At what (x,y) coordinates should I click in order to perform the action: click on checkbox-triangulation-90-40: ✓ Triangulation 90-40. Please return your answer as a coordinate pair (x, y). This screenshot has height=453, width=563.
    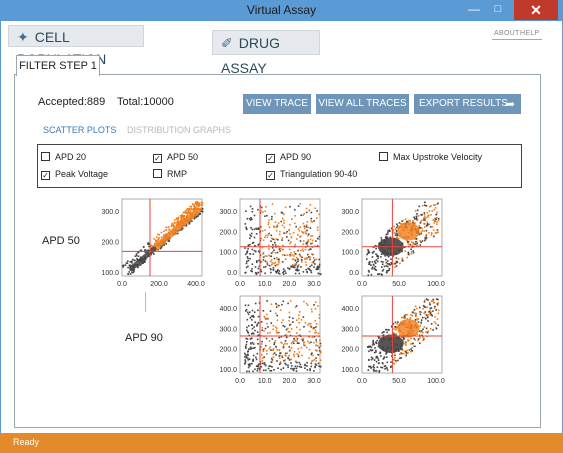
    Looking at the image, I should click on (311, 174).